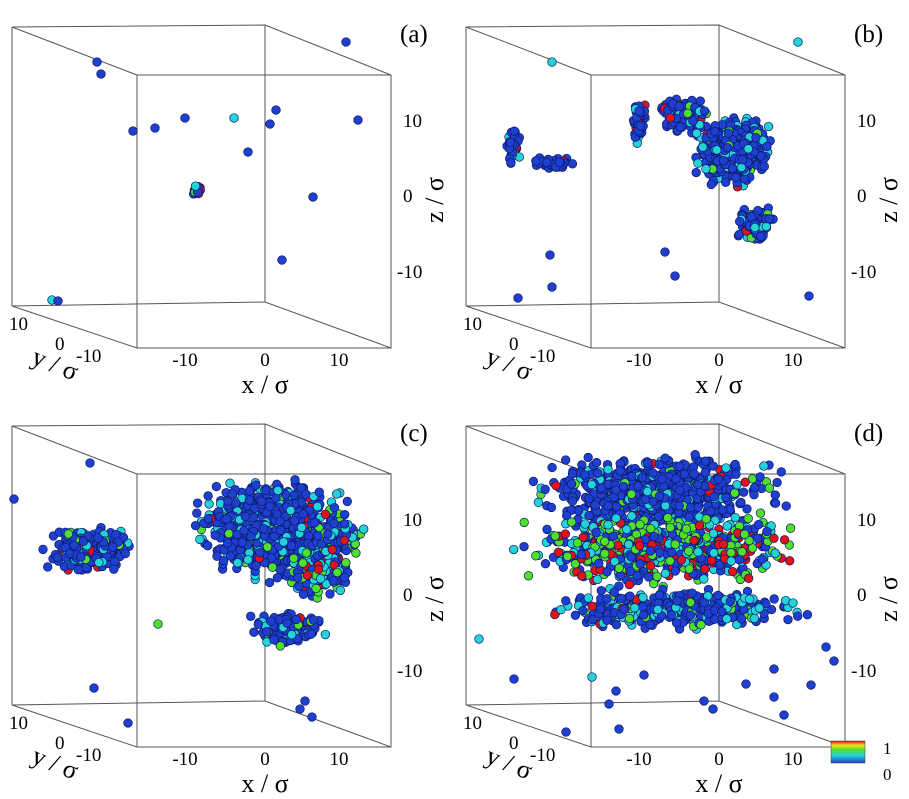 The height and width of the screenshot is (799, 909). I want to click on x-tick-label: -10, so click(638, 360).